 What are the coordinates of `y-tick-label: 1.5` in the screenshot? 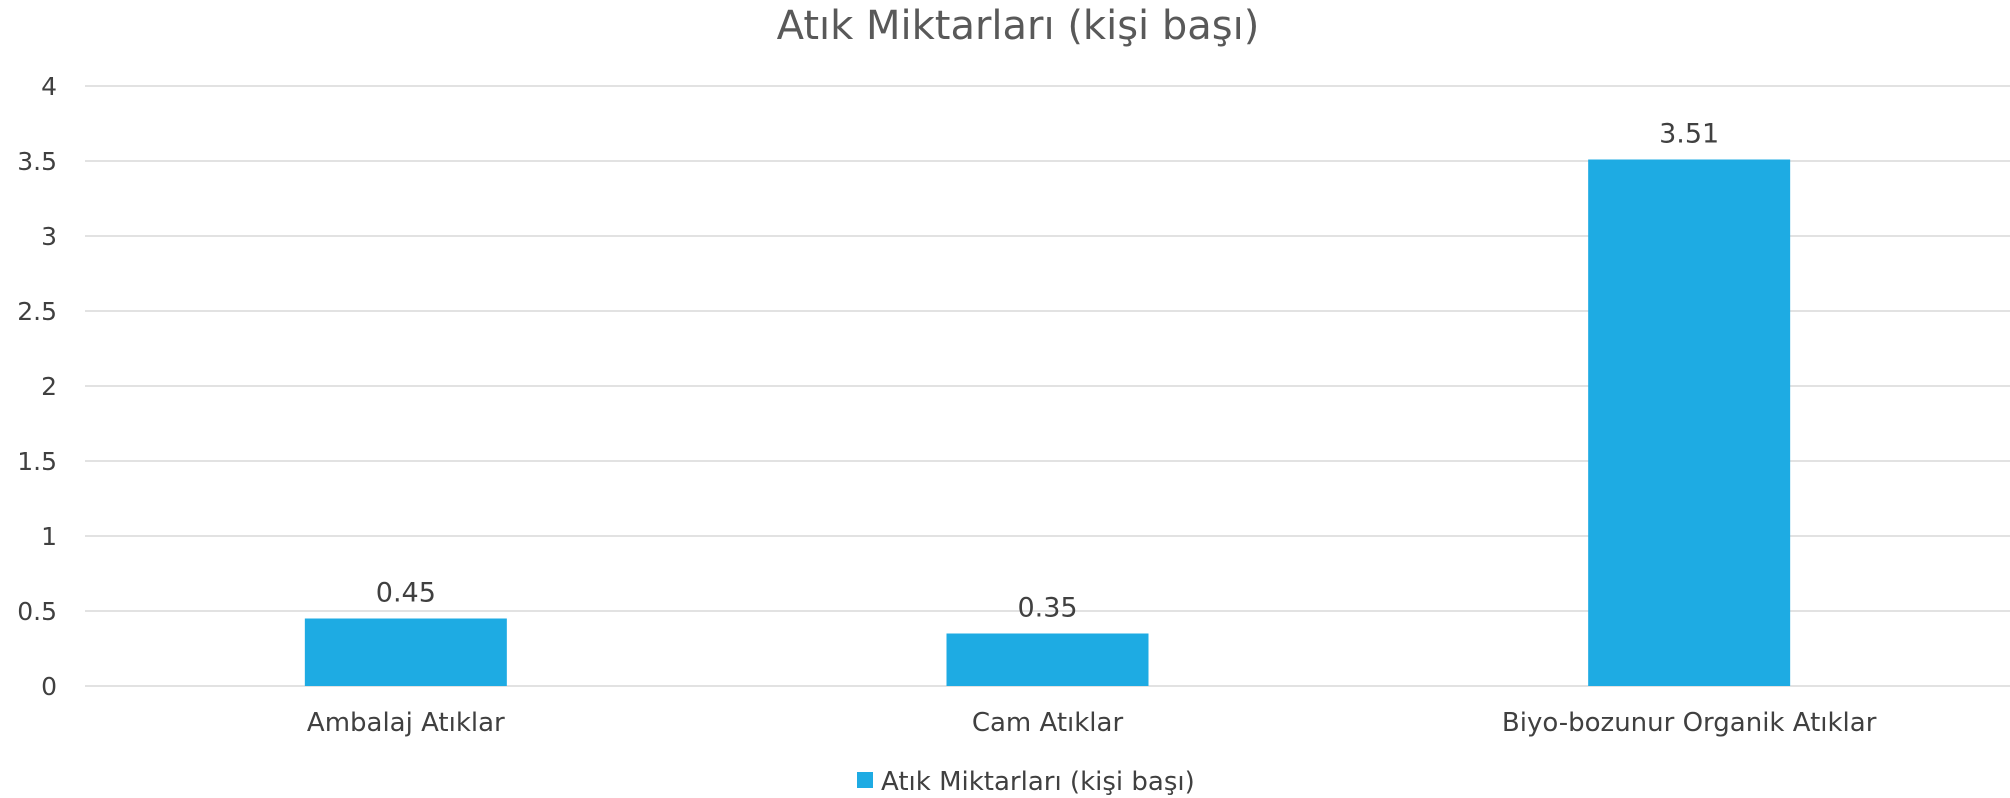 It's located at (37, 461).